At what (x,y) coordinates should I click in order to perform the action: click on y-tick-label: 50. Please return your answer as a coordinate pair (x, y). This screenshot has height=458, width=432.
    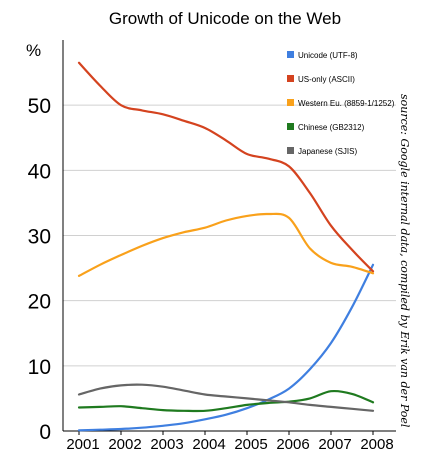
    Looking at the image, I should click on (39, 106).